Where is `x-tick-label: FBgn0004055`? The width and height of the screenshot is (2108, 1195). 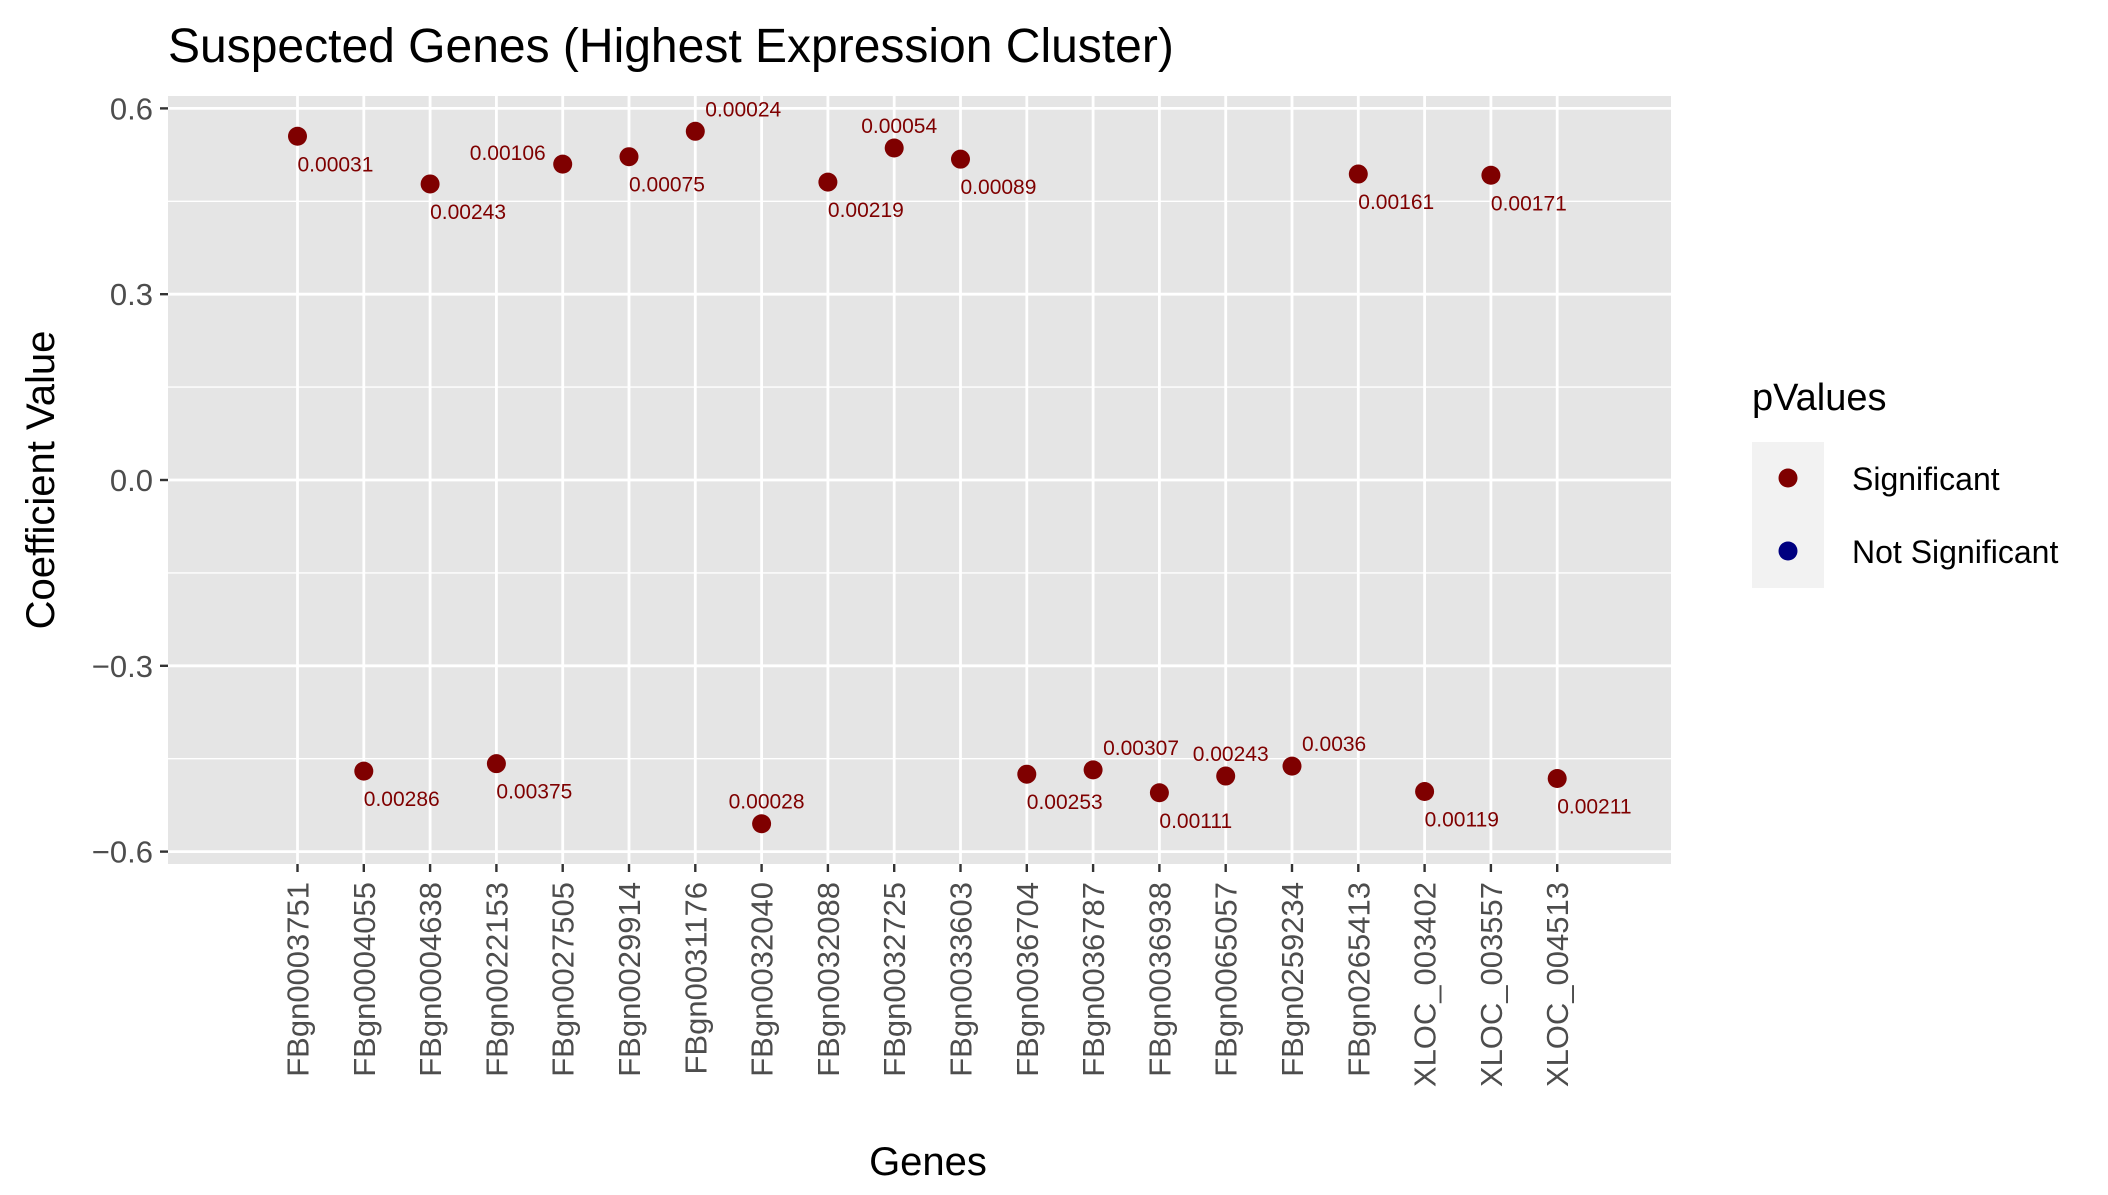
x-tick-label: FBgn0004055 is located at coordinates (364, 979).